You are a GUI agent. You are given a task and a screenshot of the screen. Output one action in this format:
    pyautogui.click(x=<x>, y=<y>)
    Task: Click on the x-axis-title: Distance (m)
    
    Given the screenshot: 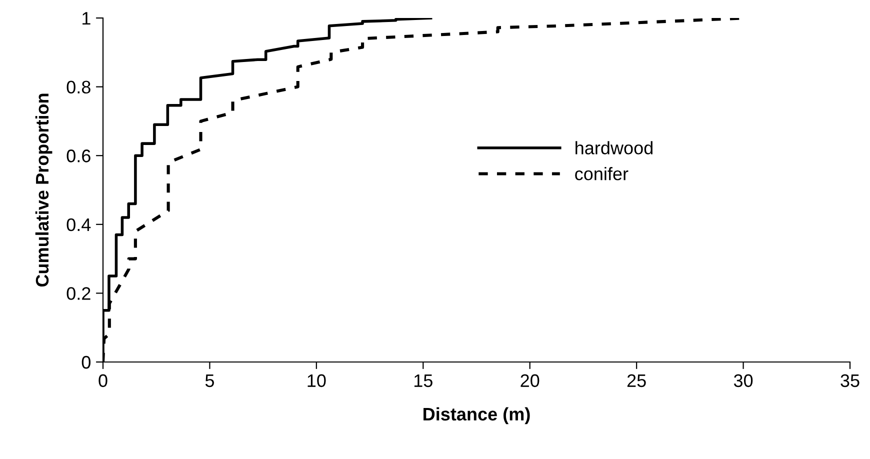 What is the action you would take?
    pyautogui.click(x=477, y=415)
    